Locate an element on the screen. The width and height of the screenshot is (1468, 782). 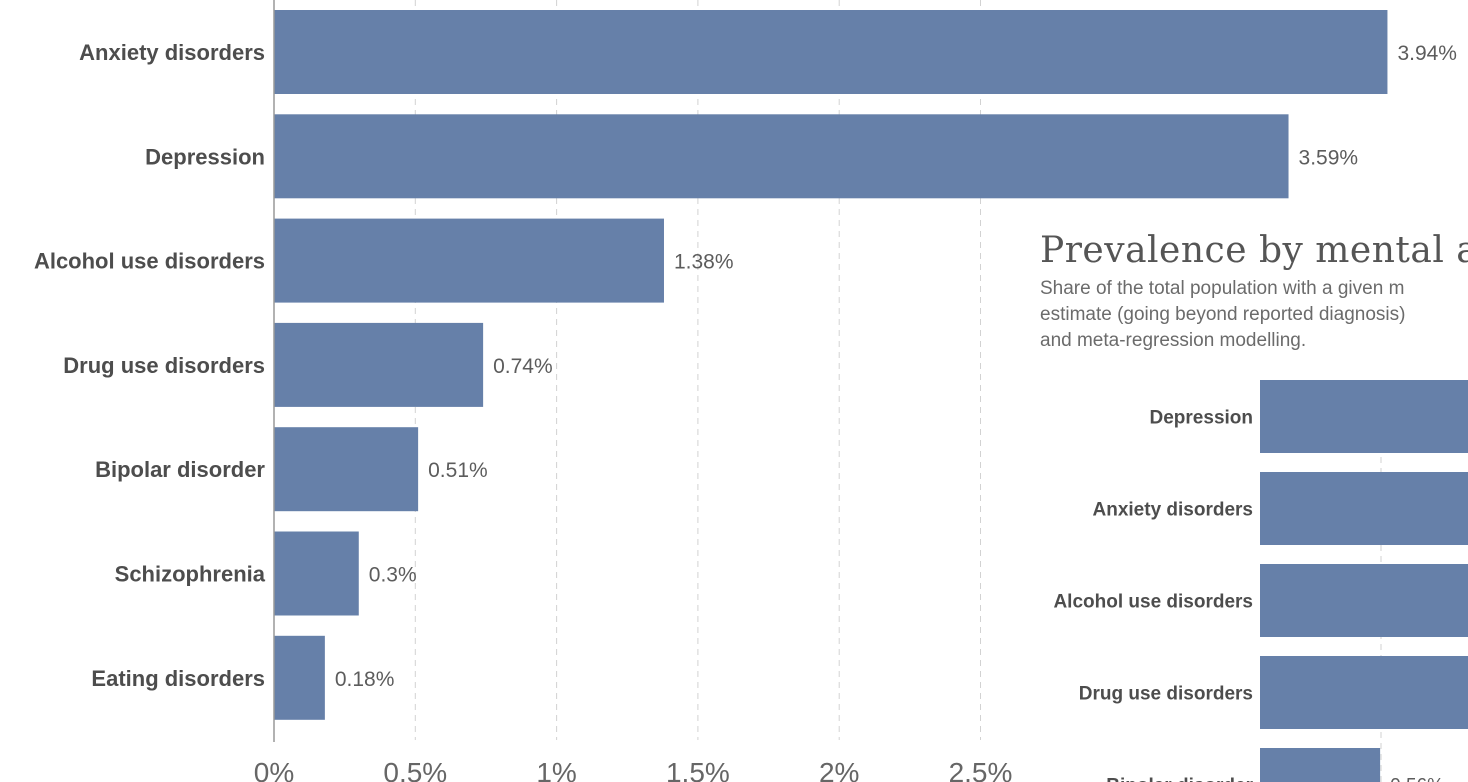
x-tick-label: 2% is located at coordinates (839, 769).